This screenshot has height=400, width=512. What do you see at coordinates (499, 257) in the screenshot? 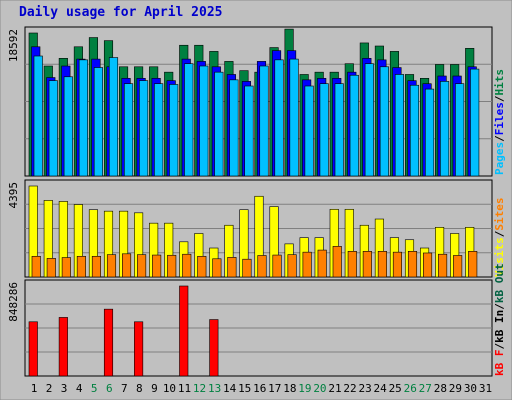
I see `legend-label: Visits` at bounding box center [499, 257].